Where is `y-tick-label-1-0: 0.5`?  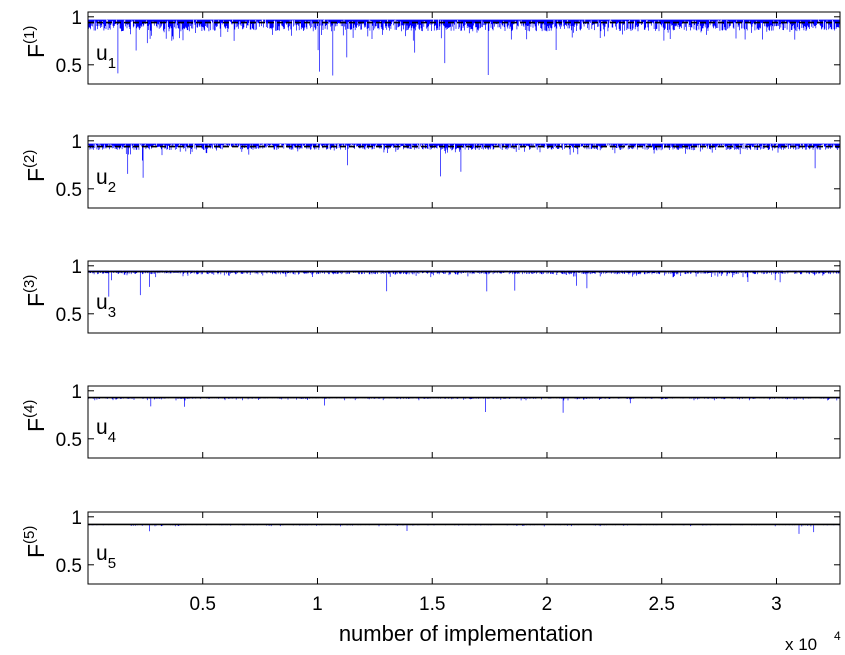 y-tick-label-1-0: 0.5 is located at coordinates (69, 66).